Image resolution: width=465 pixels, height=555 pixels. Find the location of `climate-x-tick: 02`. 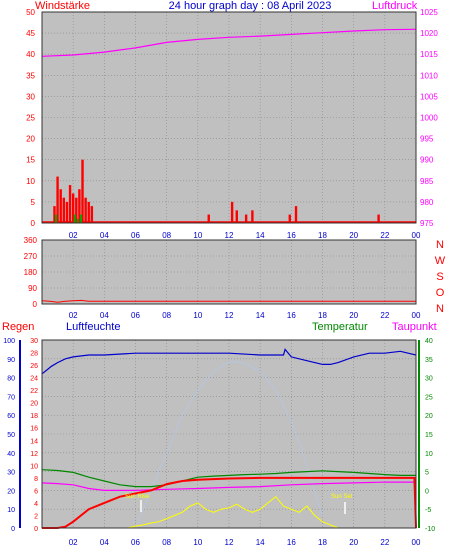

climate-x-tick: 02 is located at coordinates (73, 542).